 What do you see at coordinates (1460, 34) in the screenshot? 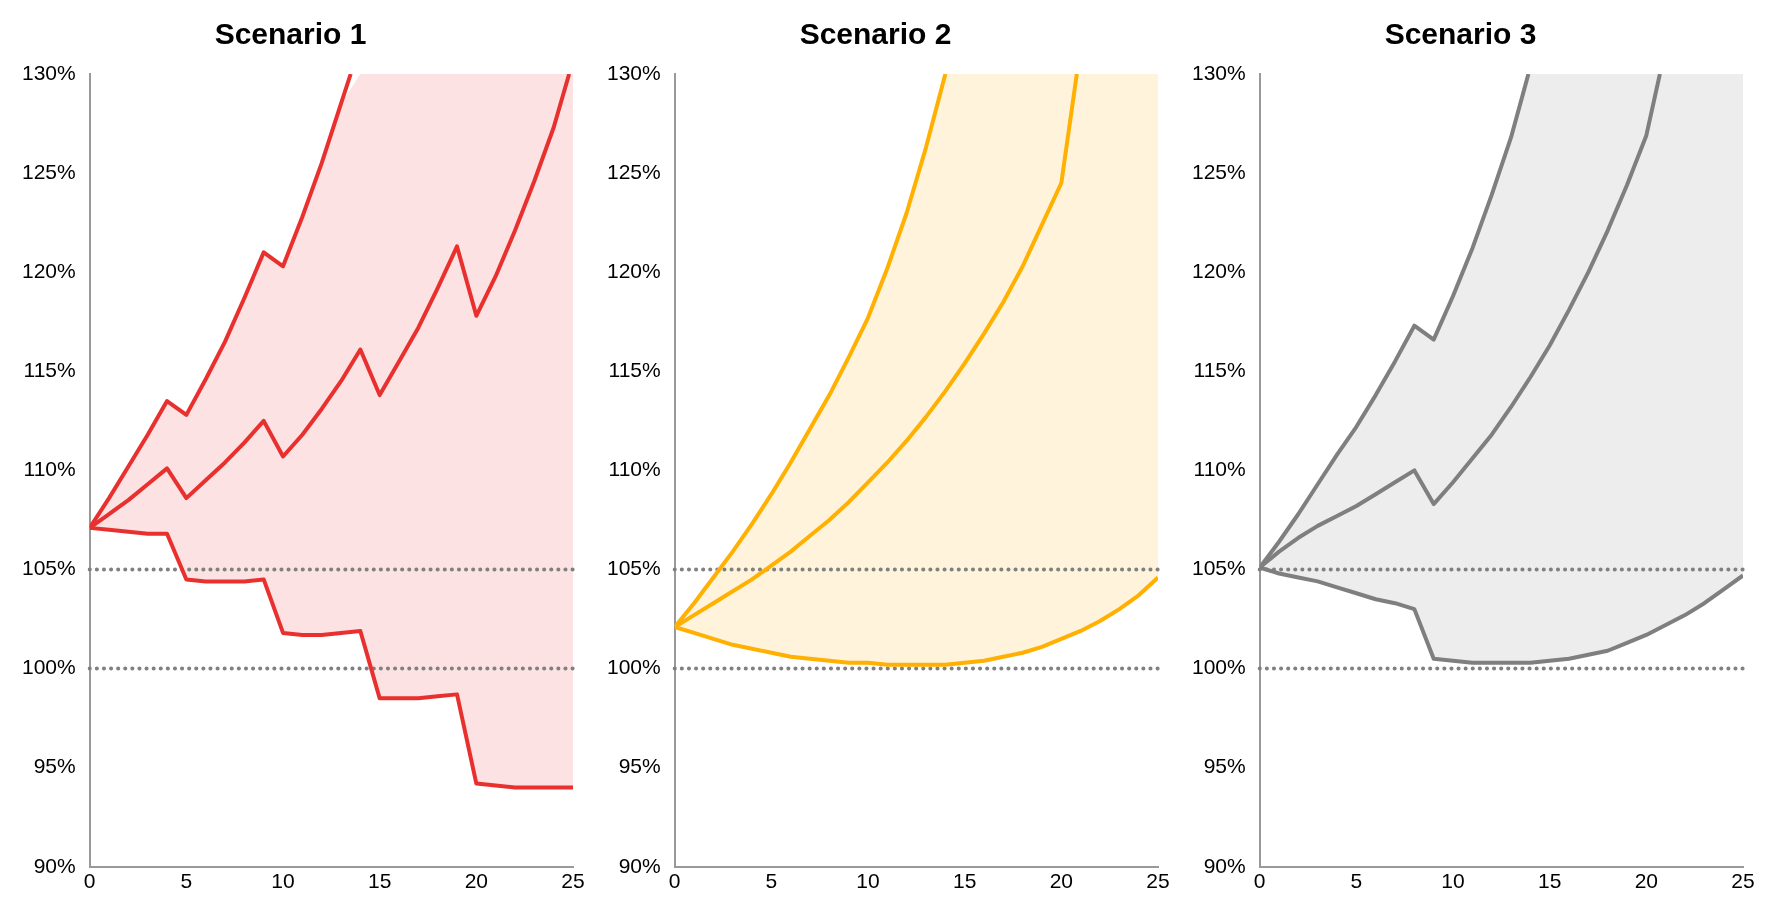
I see `chart-title: Scenario 3` at bounding box center [1460, 34].